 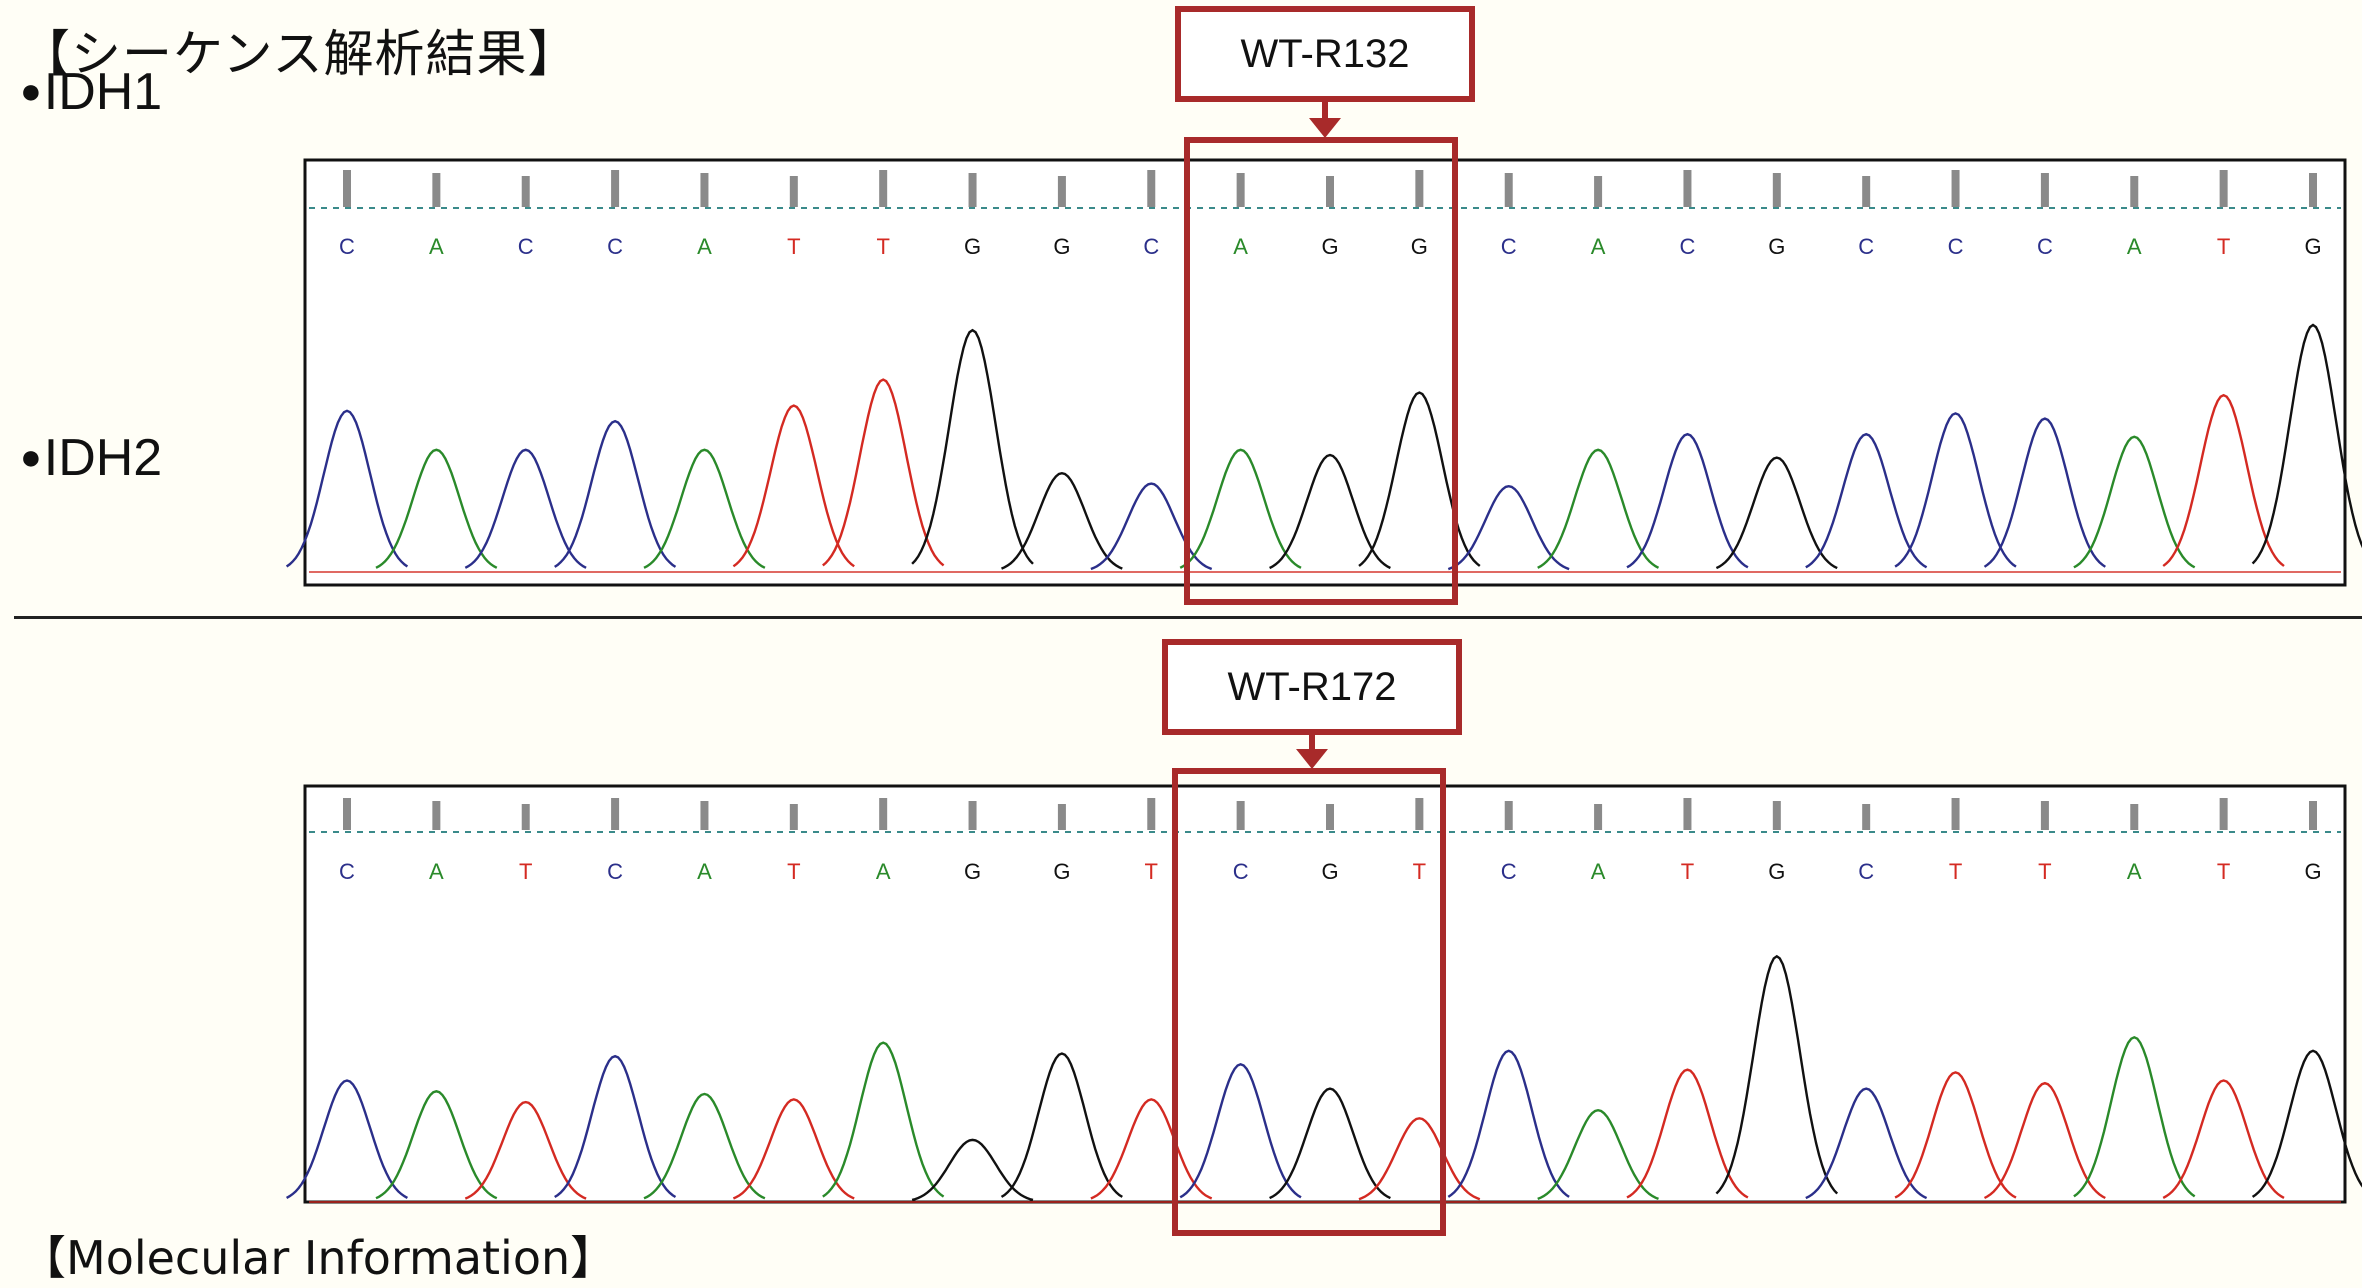 I want to click on page-title: 【シーケンス解析結果】, so click(x=299, y=54).